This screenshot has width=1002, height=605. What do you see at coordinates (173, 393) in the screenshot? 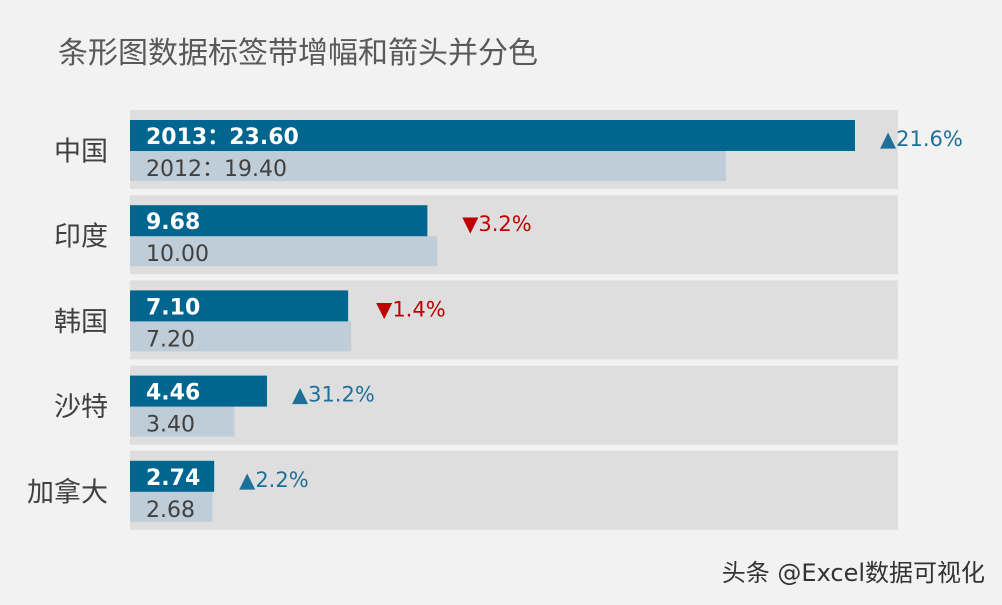
I see `data-label-2013: 4.46` at bounding box center [173, 393].